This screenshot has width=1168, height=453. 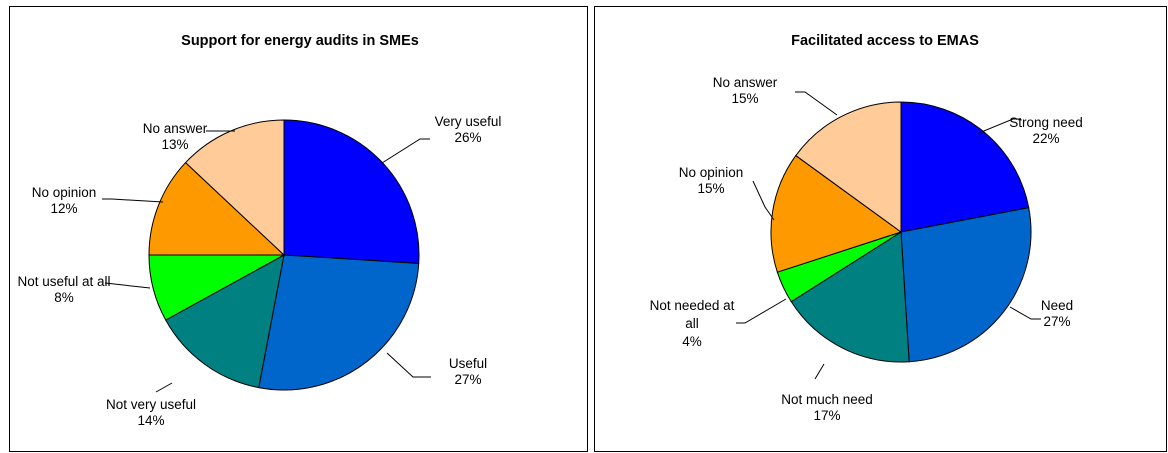 I want to click on chart-title: Facilitated access to EMAS, so click(x=885, y=41).